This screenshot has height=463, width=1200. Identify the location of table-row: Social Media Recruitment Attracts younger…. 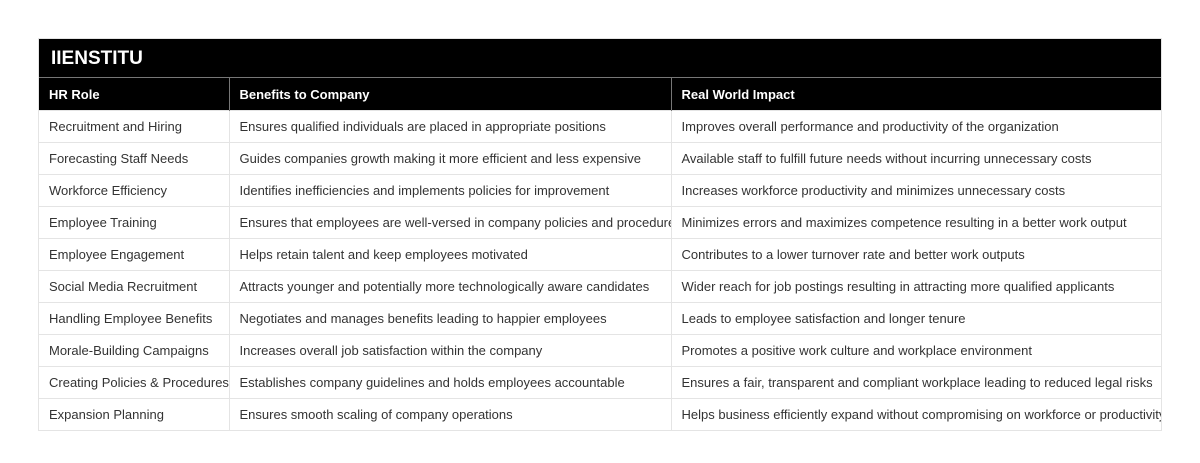
(600, 286).